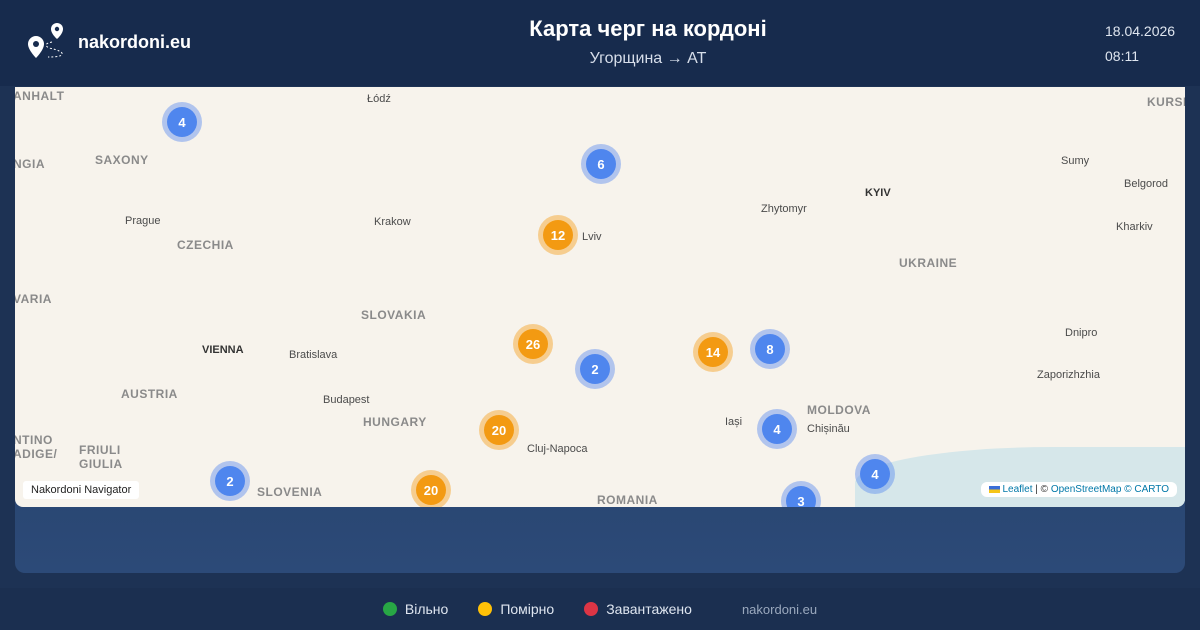 The image size is (1200, 630). Describe the element at coordinates (533, 344) in the screenshot. I see `cluster-marker: 26` at that location.